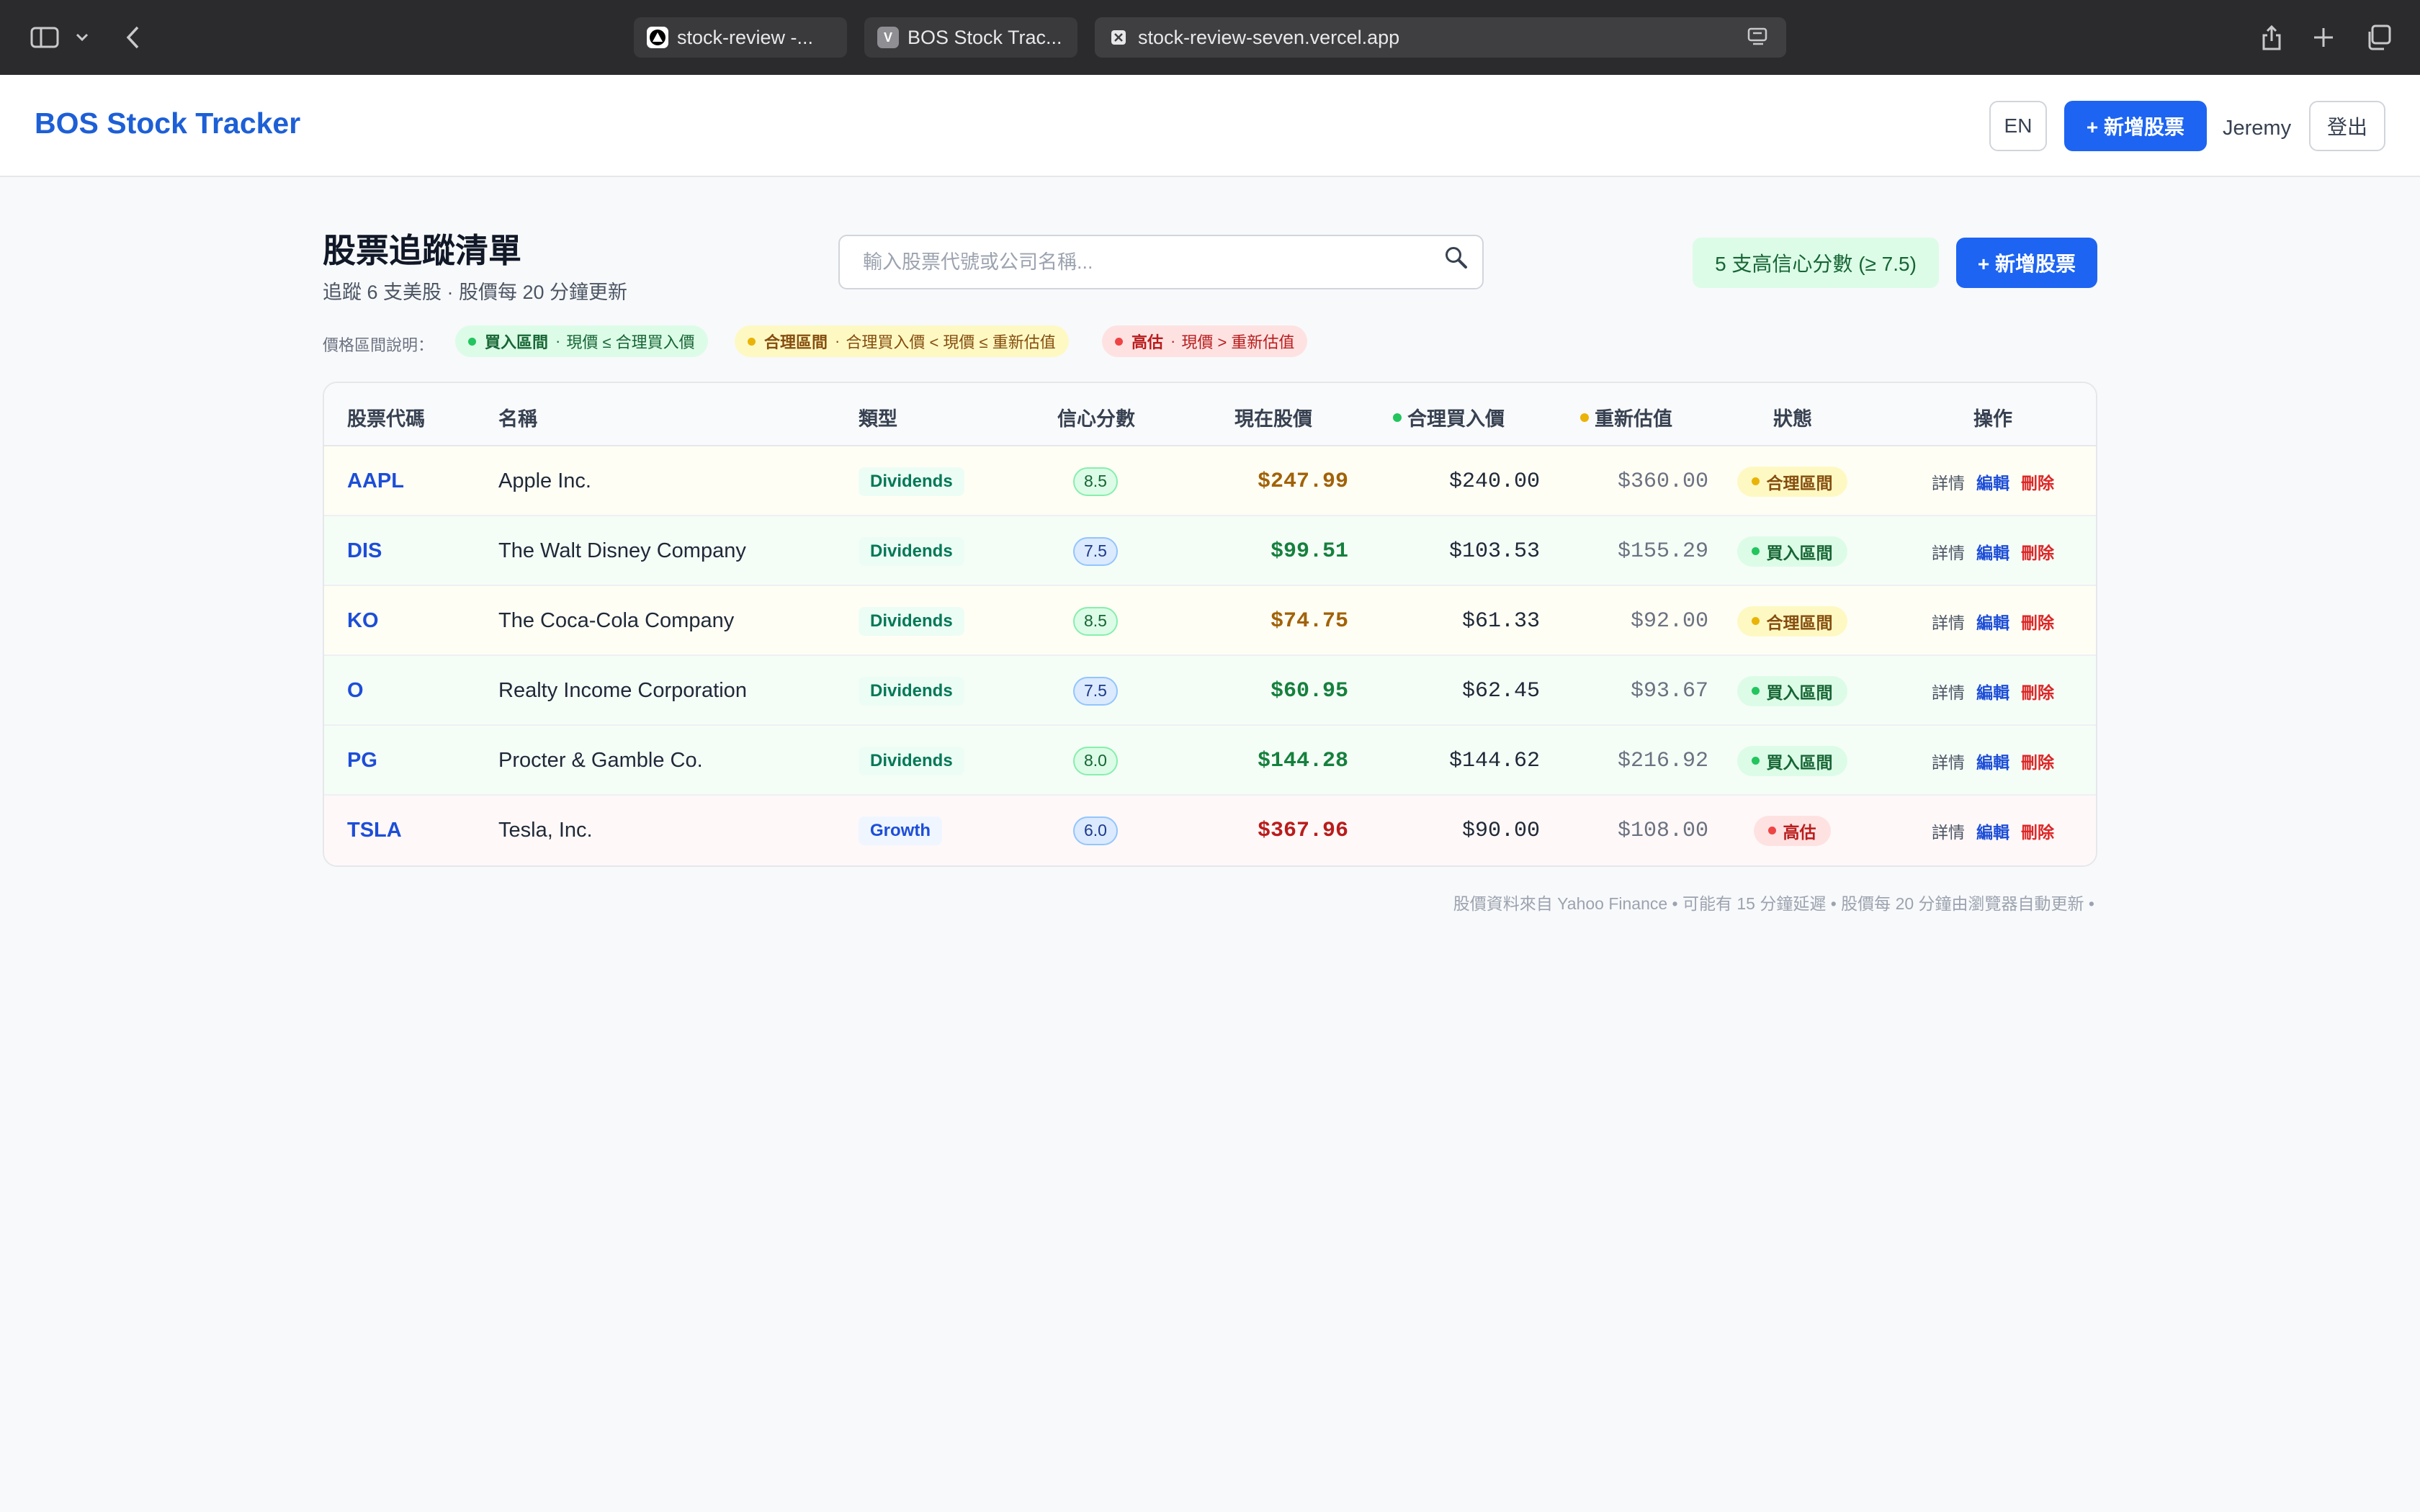 This screenshot has height=1512, width=2420. Describe the element at coordinates (1792, 481) in the screenshot. I see `status-badge: 合理區間` at that location.